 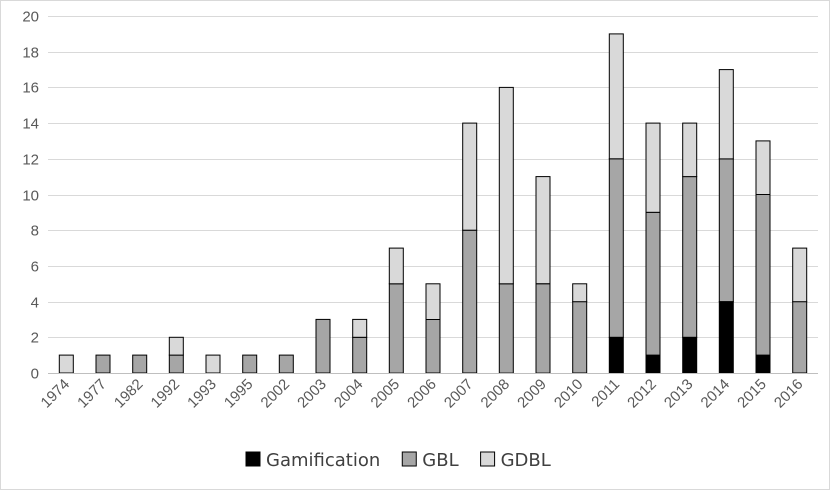 What do you see at coordinates (506, 328) in the screenshot?
I see `bar-gbl-2008` at bounding box center [506, 328].